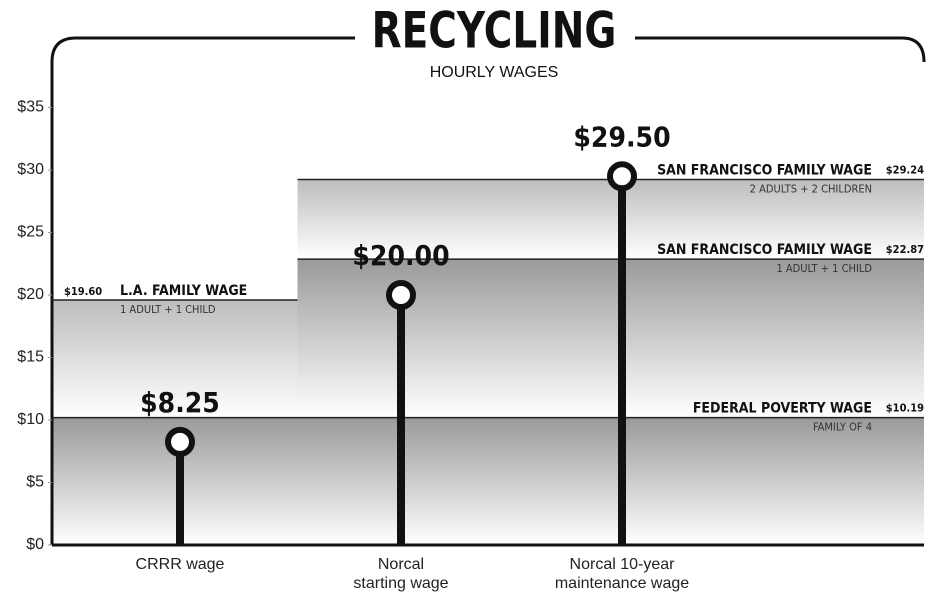  I want to click on reference-name: FEDERAL POVERTY WAGE, so click(782, 409).